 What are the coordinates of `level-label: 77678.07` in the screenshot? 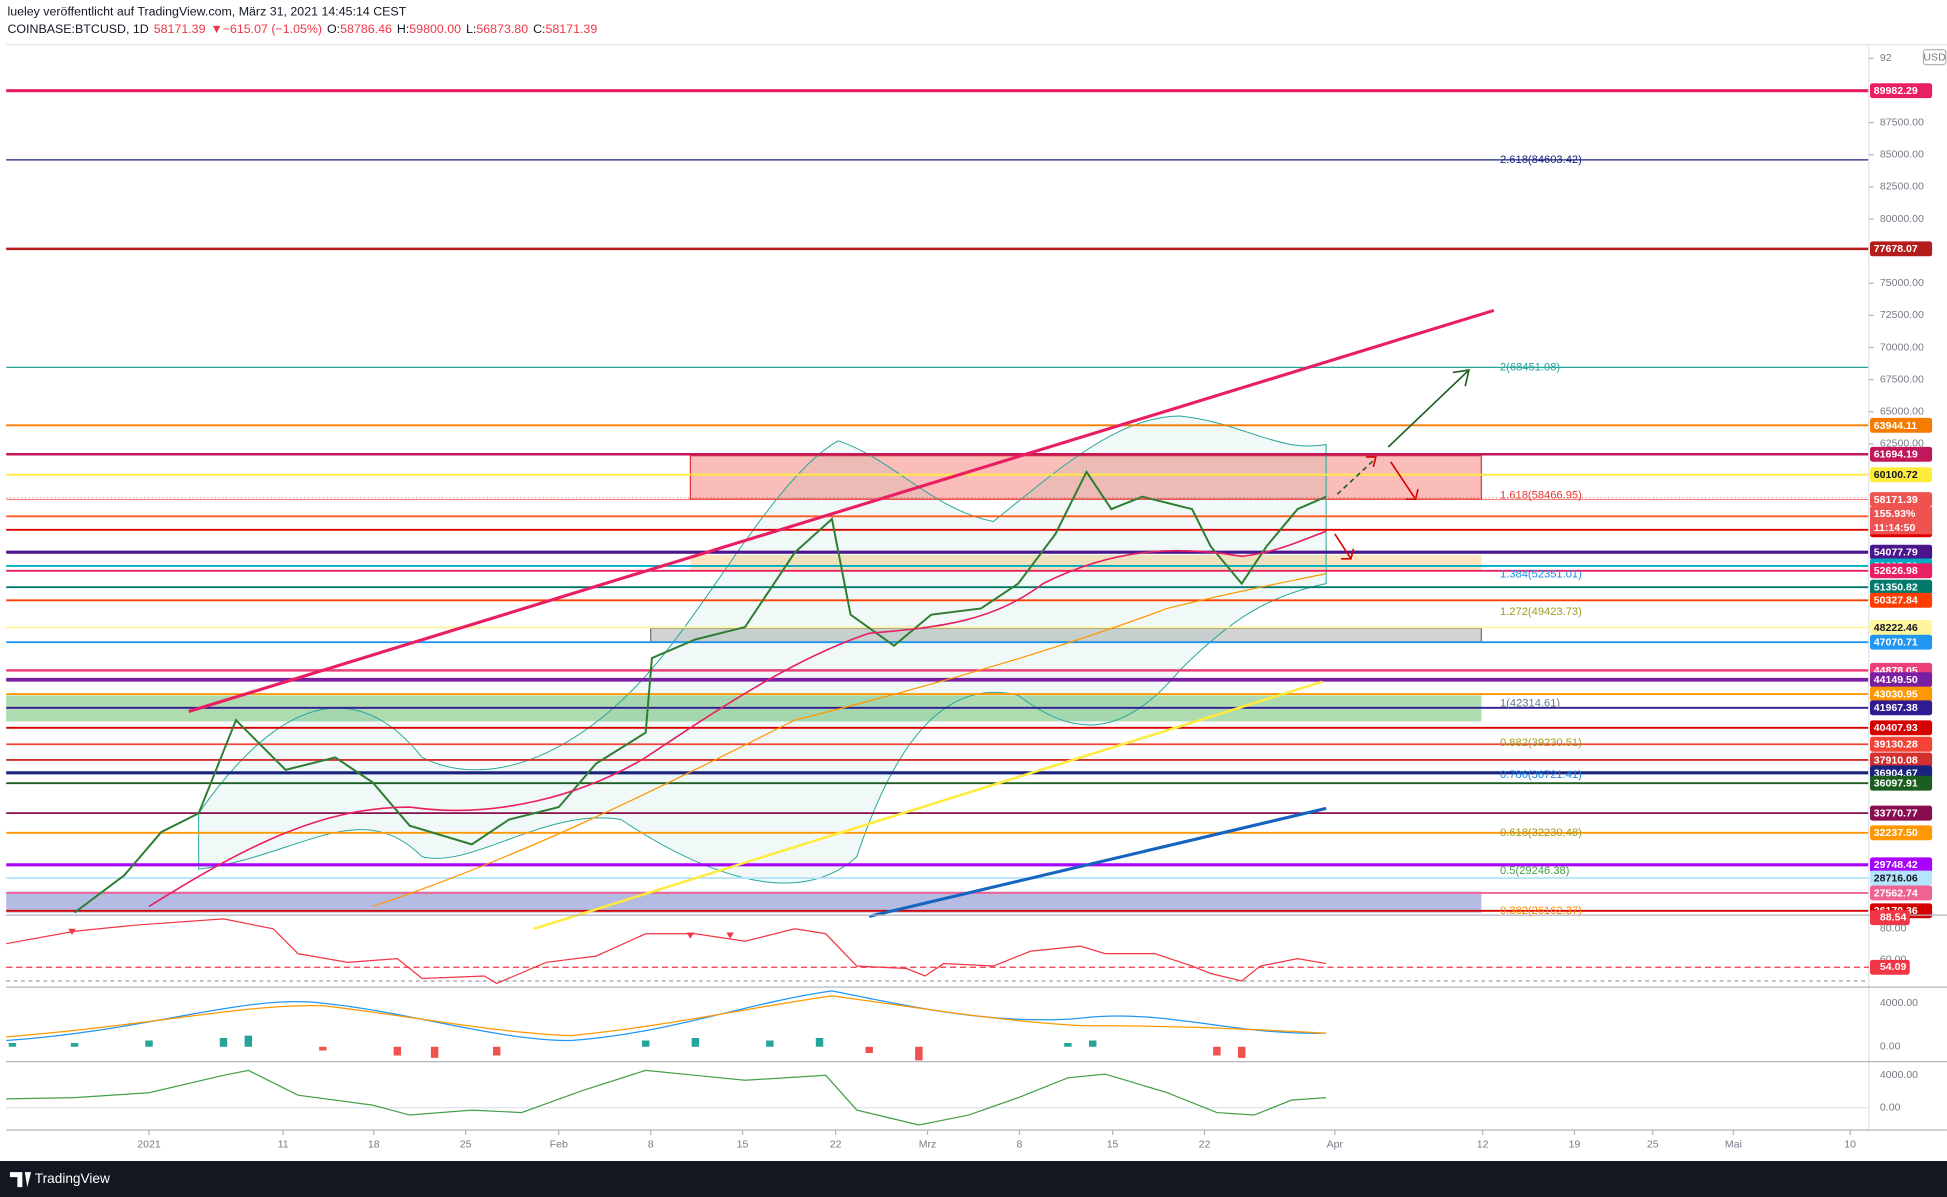 It's located at (1896, 249).